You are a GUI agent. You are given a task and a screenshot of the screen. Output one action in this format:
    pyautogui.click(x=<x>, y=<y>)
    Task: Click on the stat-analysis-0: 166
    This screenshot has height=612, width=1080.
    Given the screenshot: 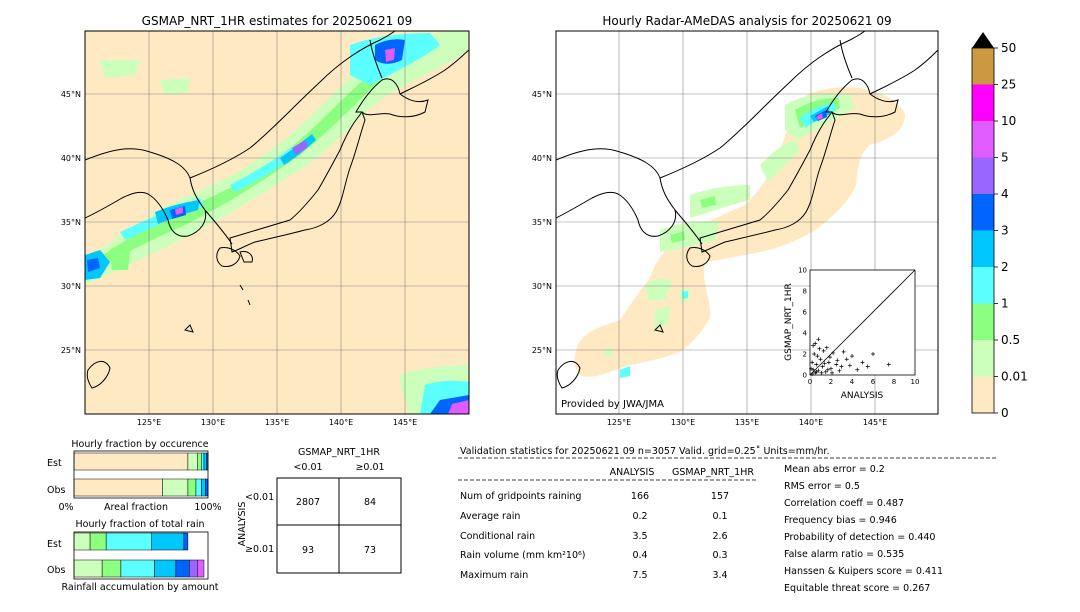 What is the action you would take?
    pyautogui.click(x=640, y=496)
    